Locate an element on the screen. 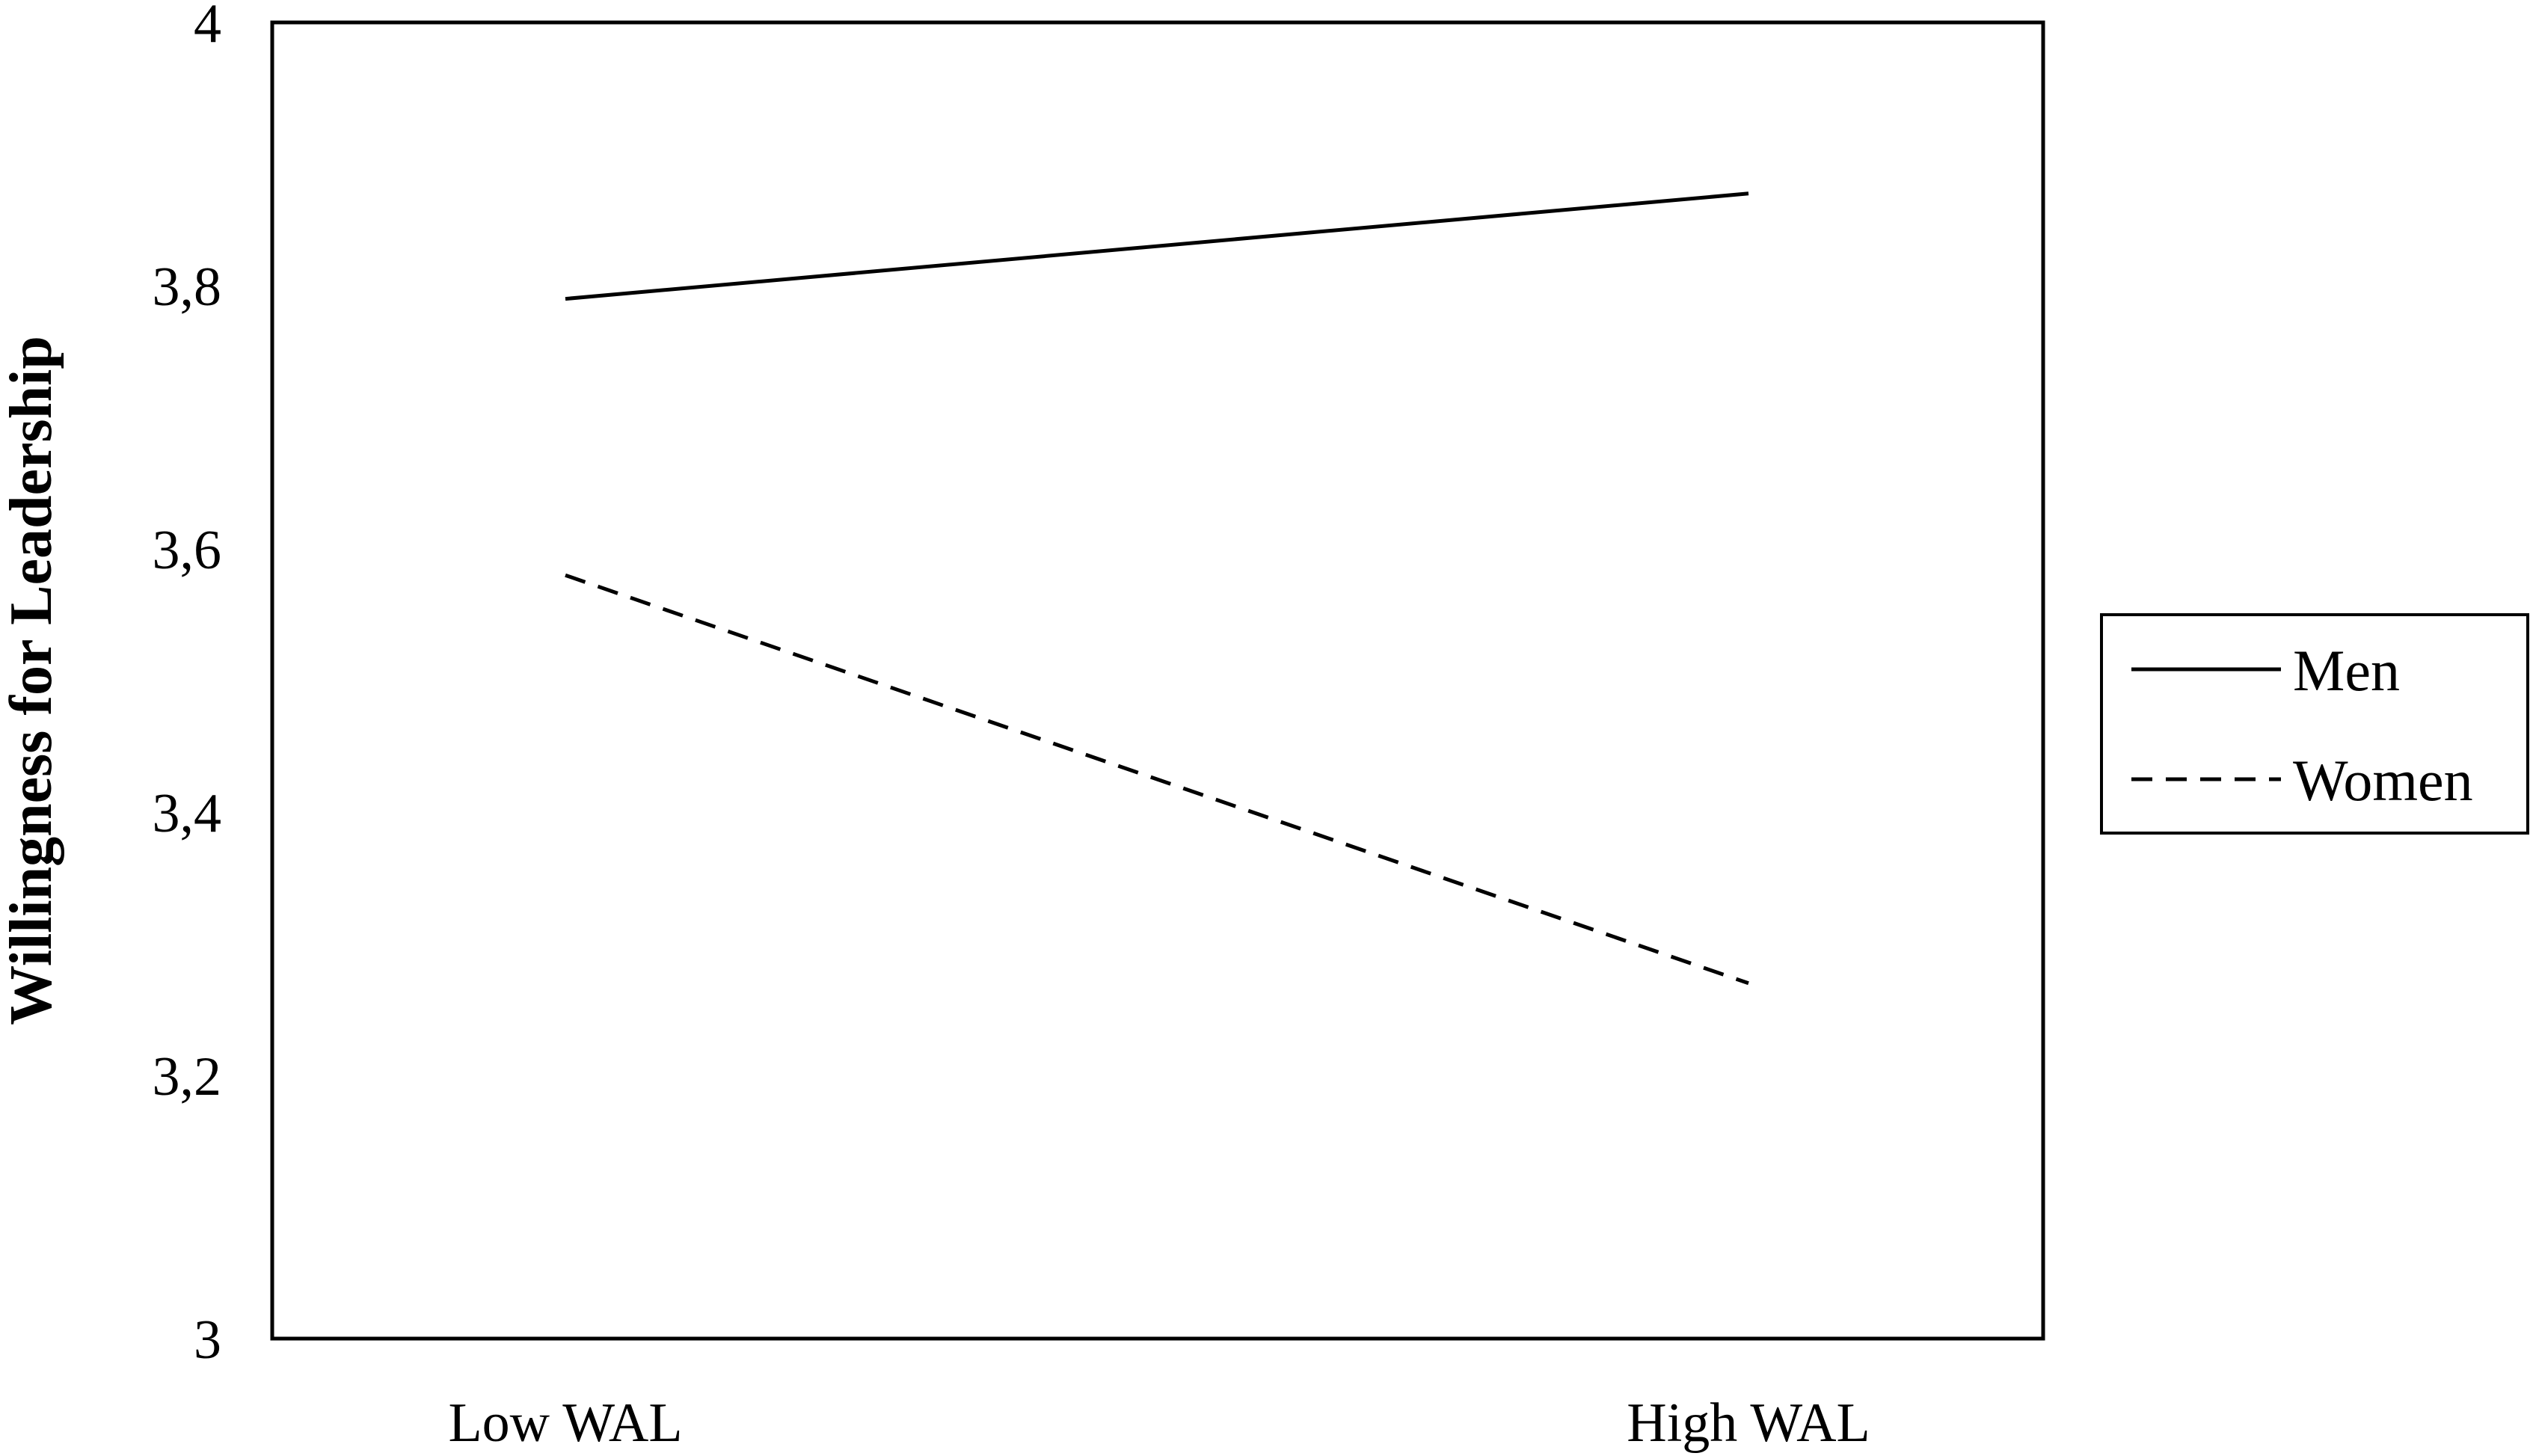  legend: Men Women is located at coordinates (2315, 724).